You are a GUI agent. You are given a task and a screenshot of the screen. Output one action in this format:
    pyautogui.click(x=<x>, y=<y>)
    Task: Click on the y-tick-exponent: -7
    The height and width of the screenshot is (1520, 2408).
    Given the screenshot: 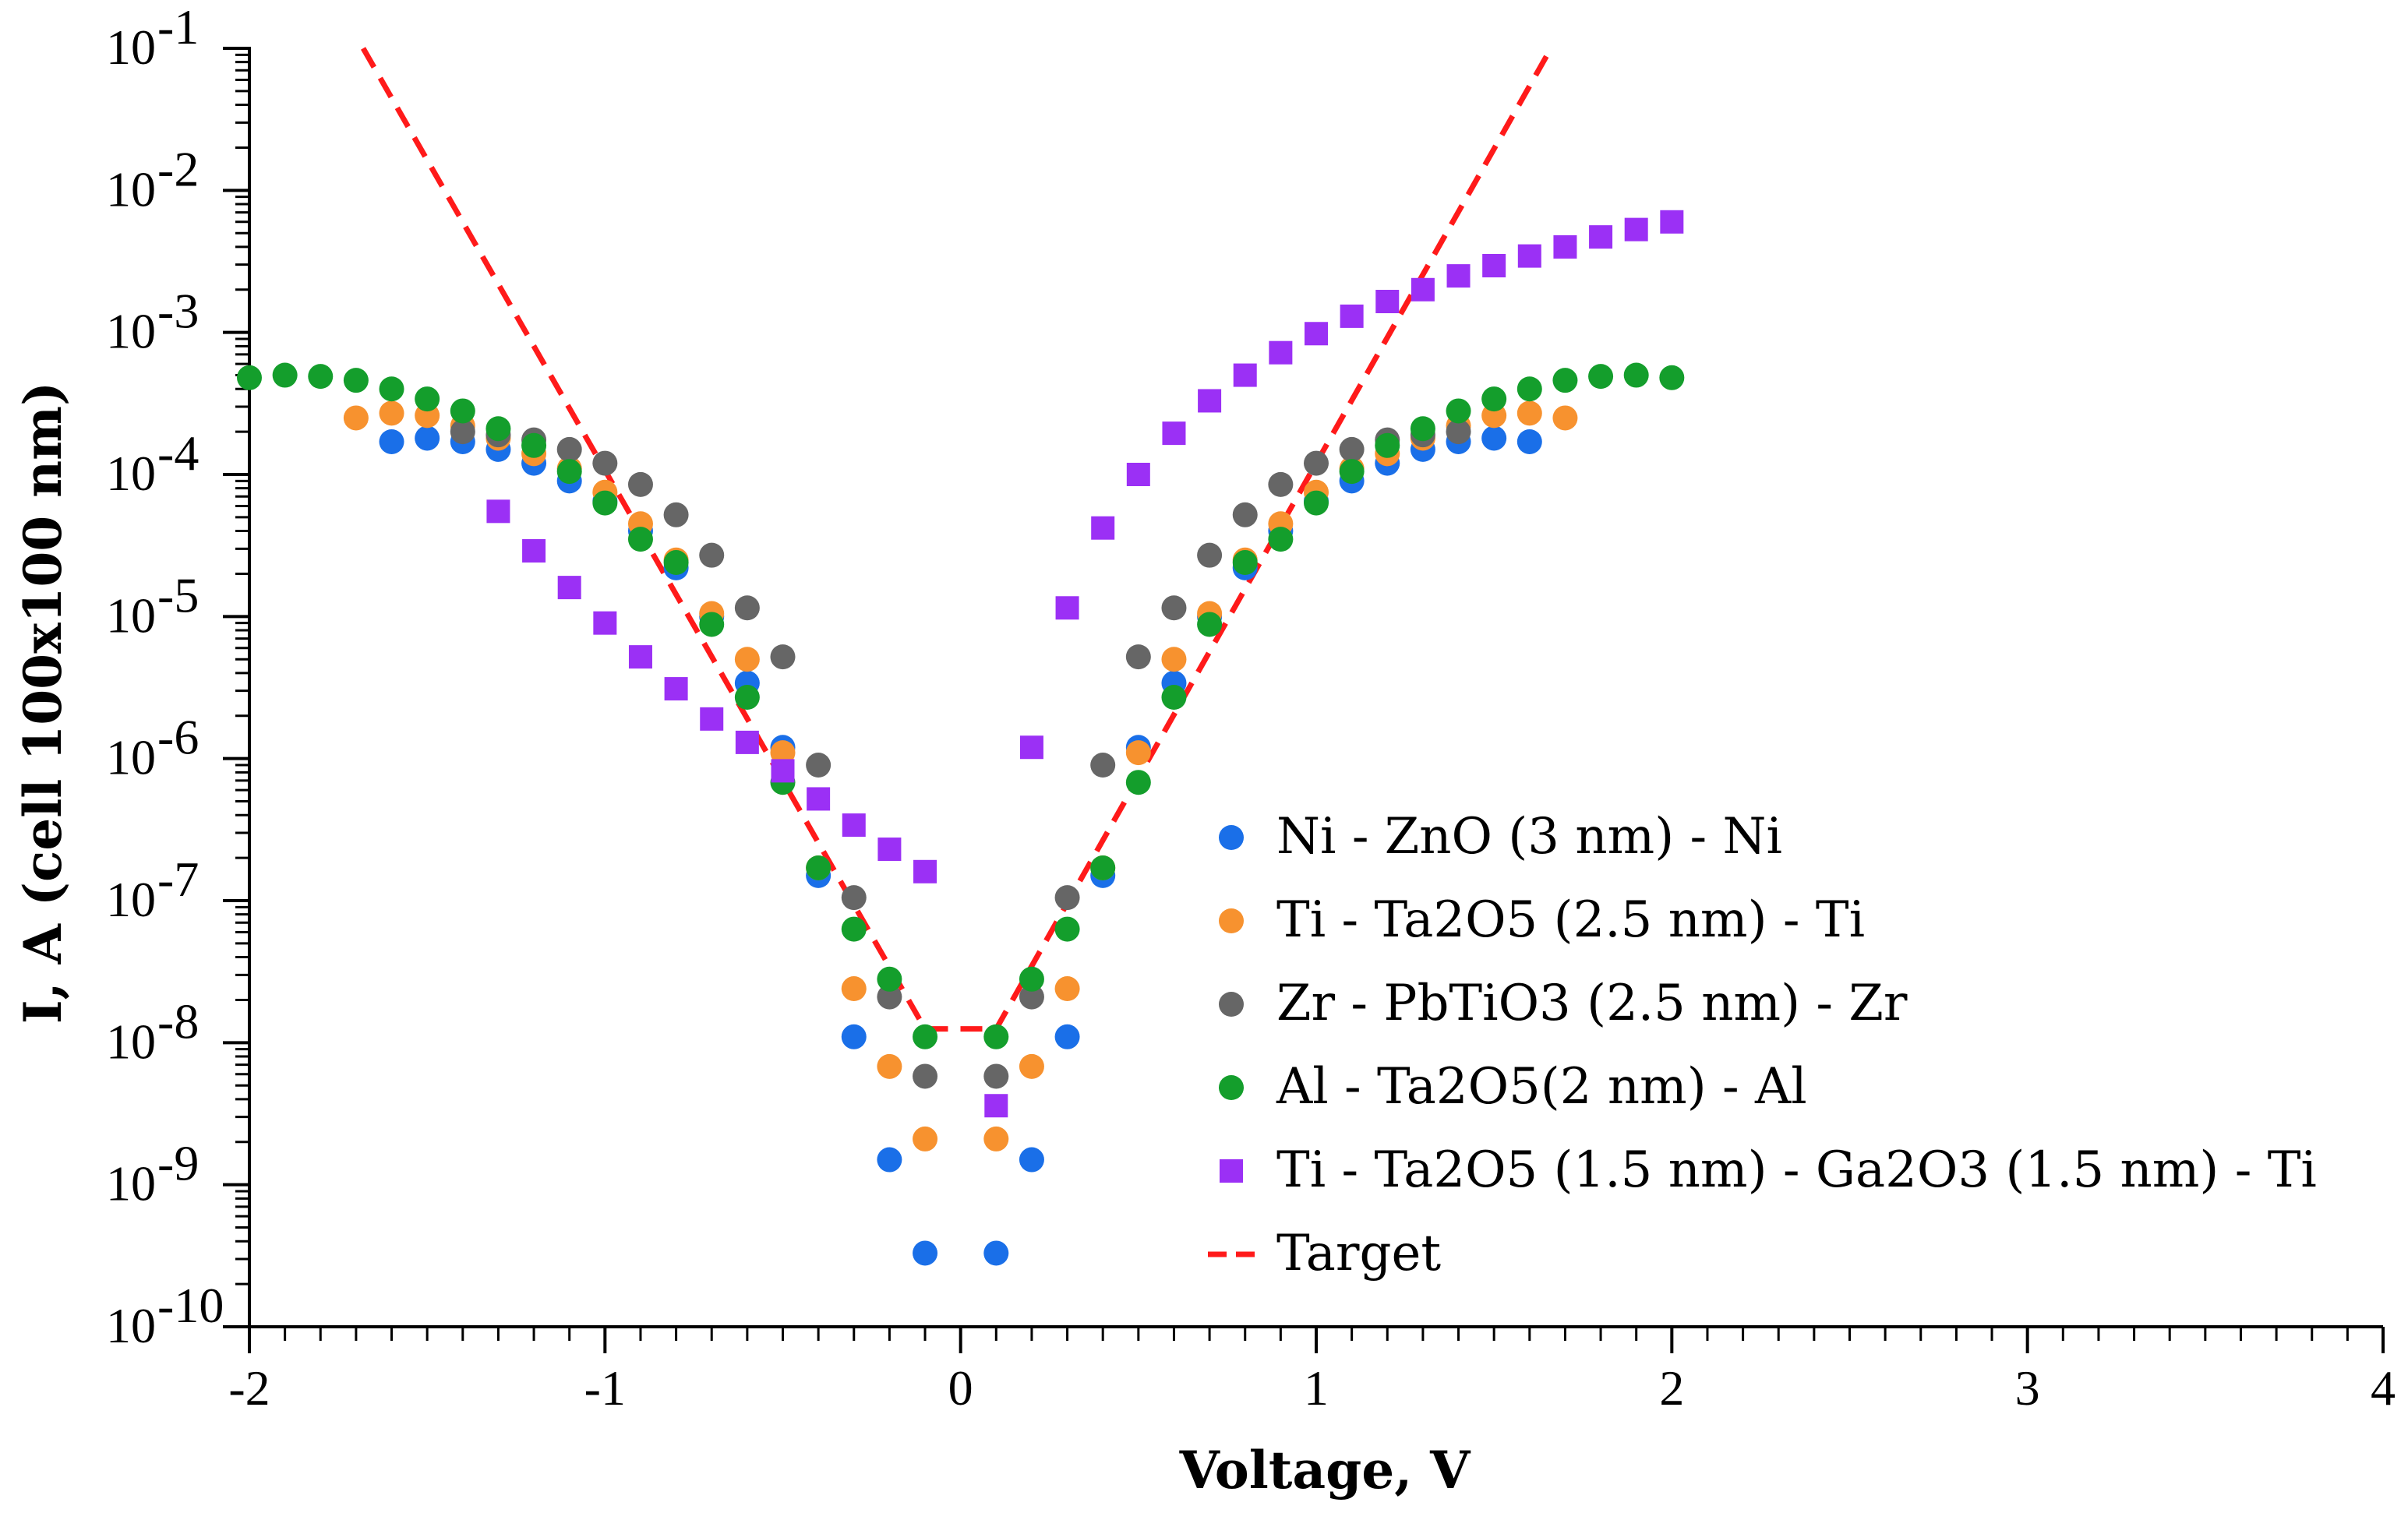 What is the action you would take?
    pyautogui.click(x=178, y=879)
    